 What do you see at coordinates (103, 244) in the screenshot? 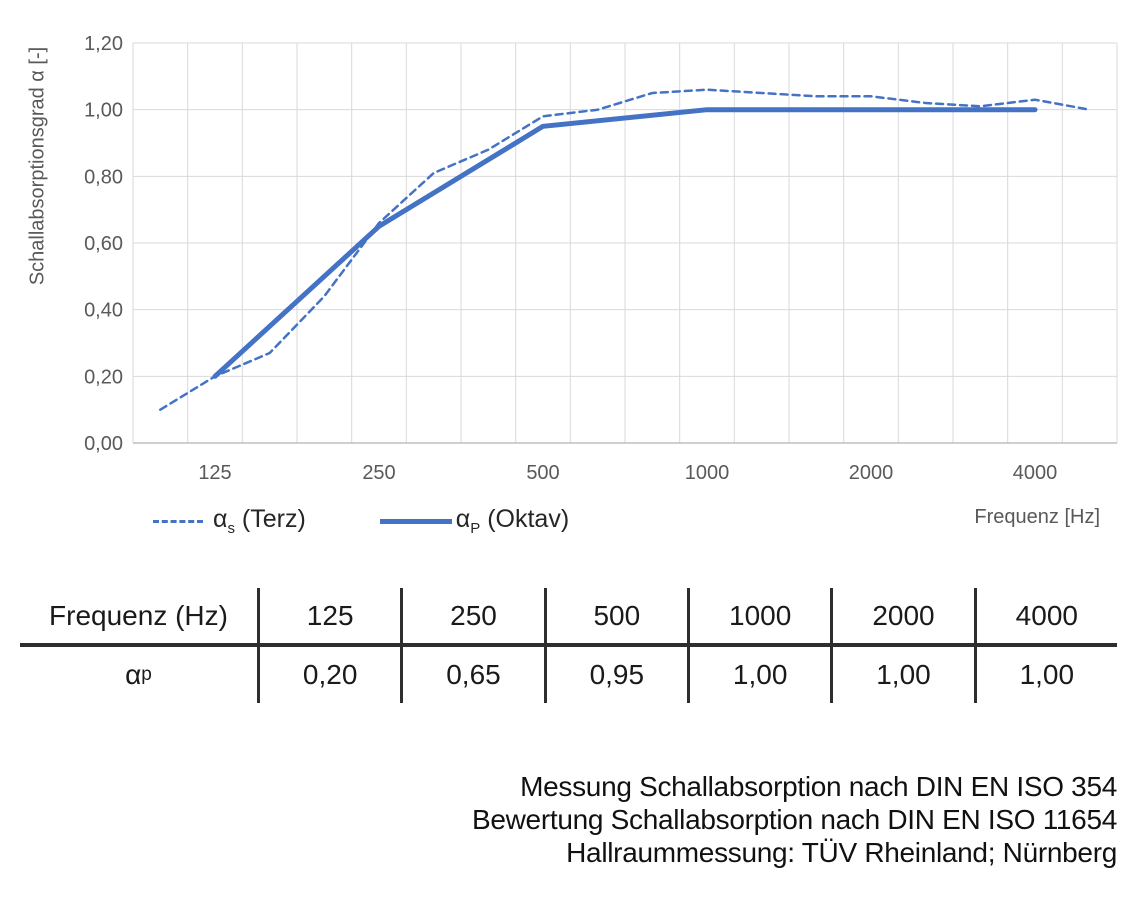
I see `y-tick-label: 0,60` at bounding box center [103, 244].